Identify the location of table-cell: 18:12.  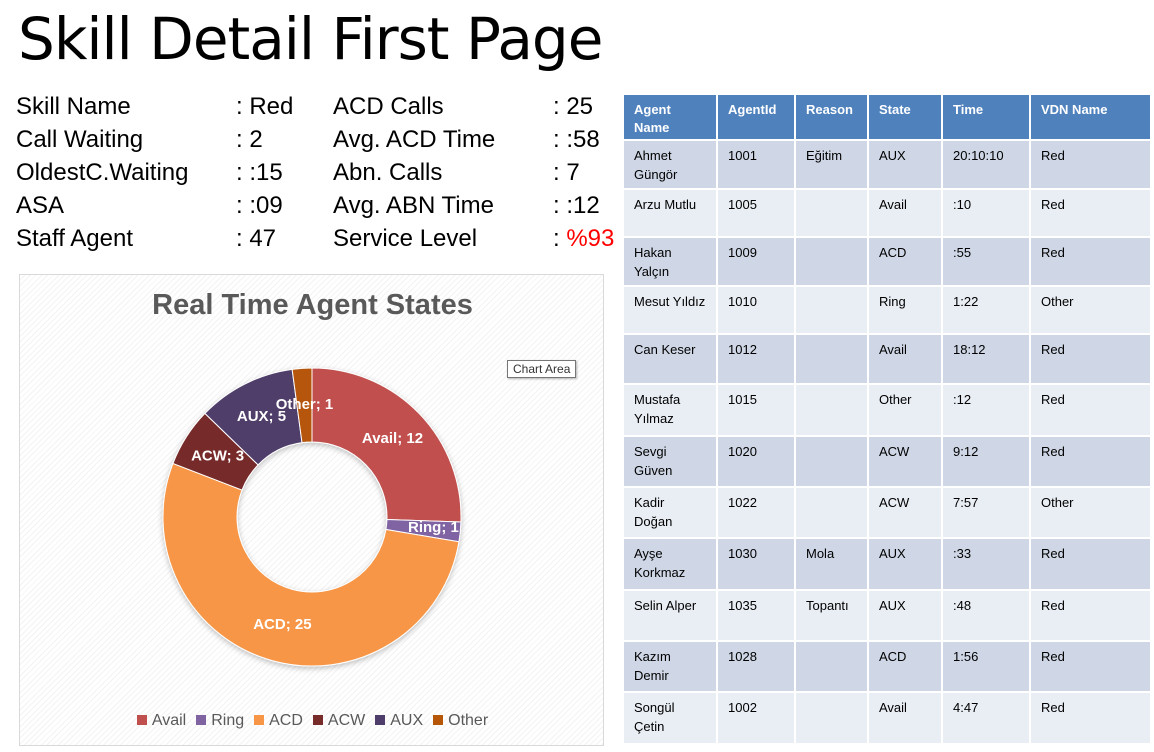
(986, 358).